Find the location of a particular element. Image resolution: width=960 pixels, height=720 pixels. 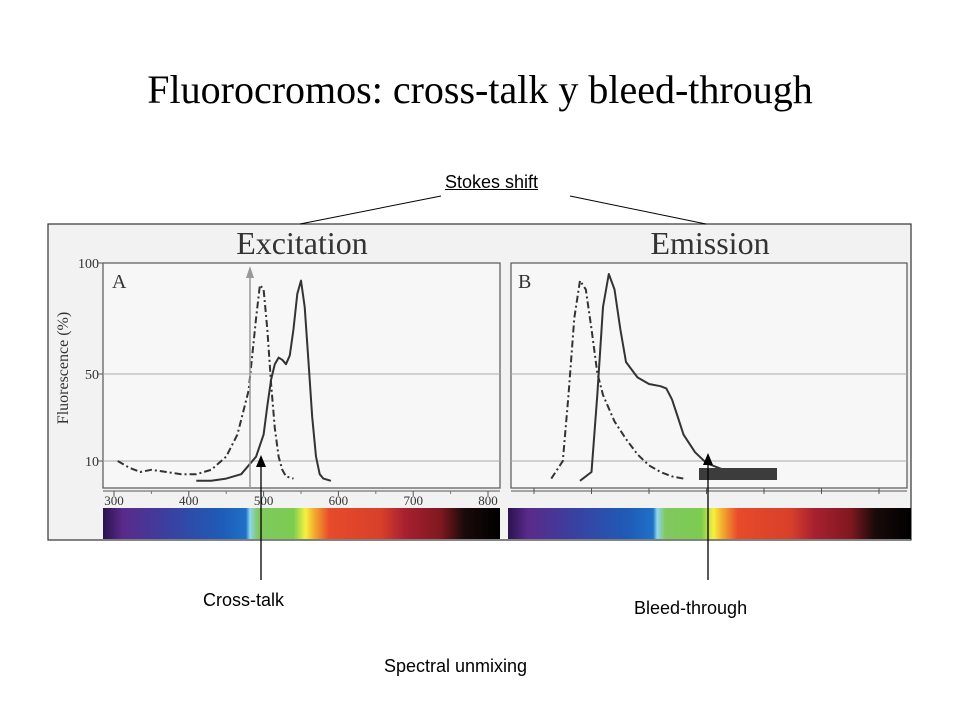

excitation-marker-arrowhead is located at coordinates (250, 272).